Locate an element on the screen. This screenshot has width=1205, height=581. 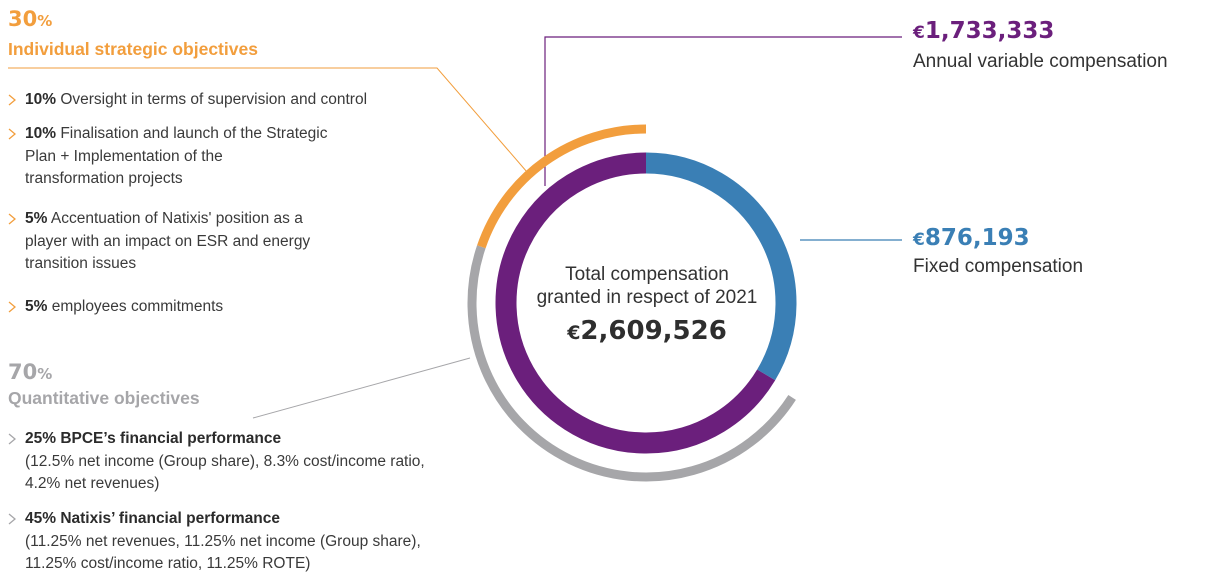
item-text: Accentuation of Natixis' position as a is located at coordinates (176, 218).